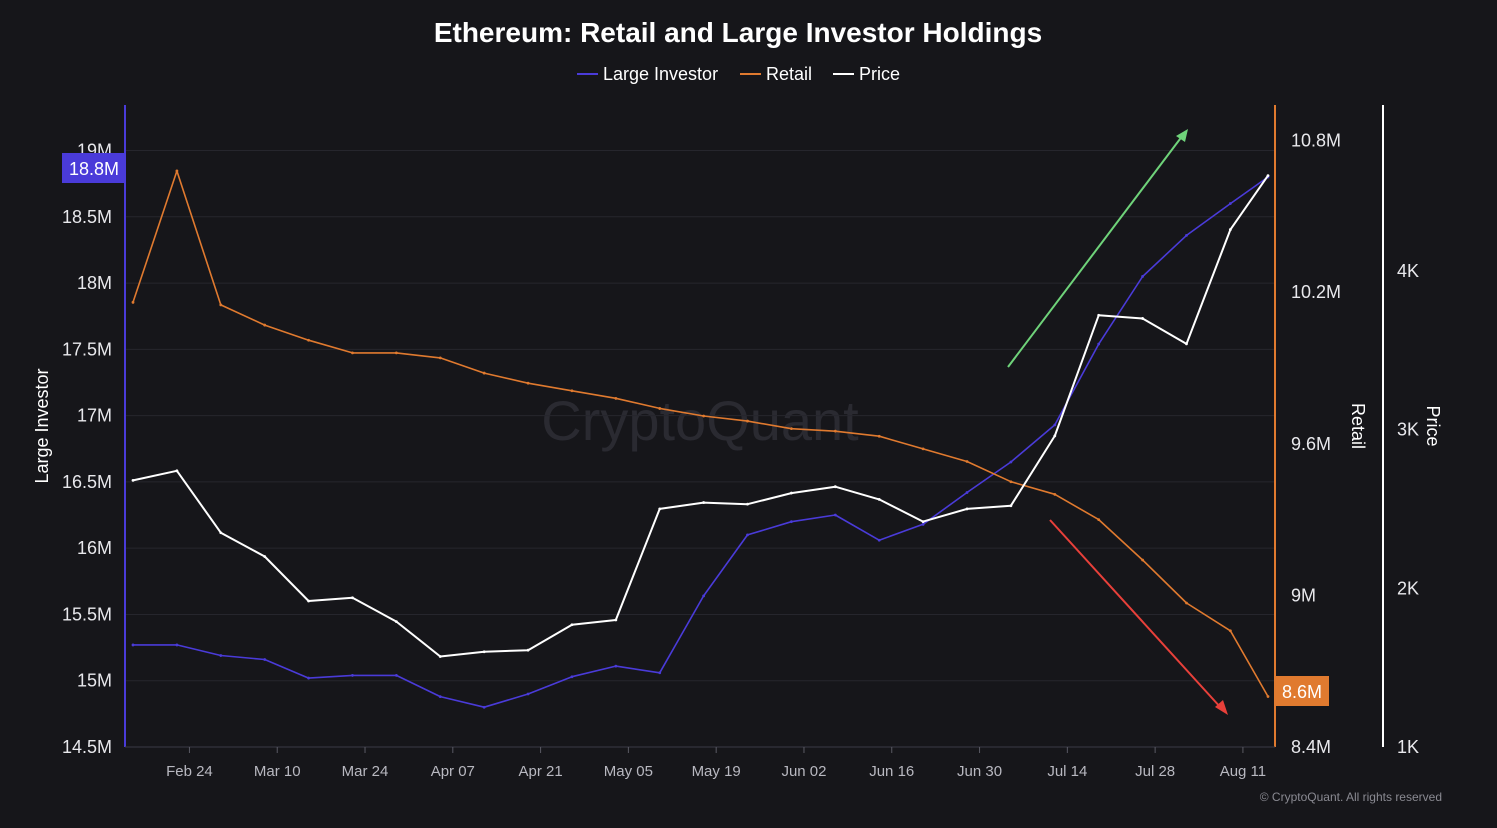  Describe the element at coordinates (1433, 425) in the screenshot. I see `price-axis-title: Price` at that location.